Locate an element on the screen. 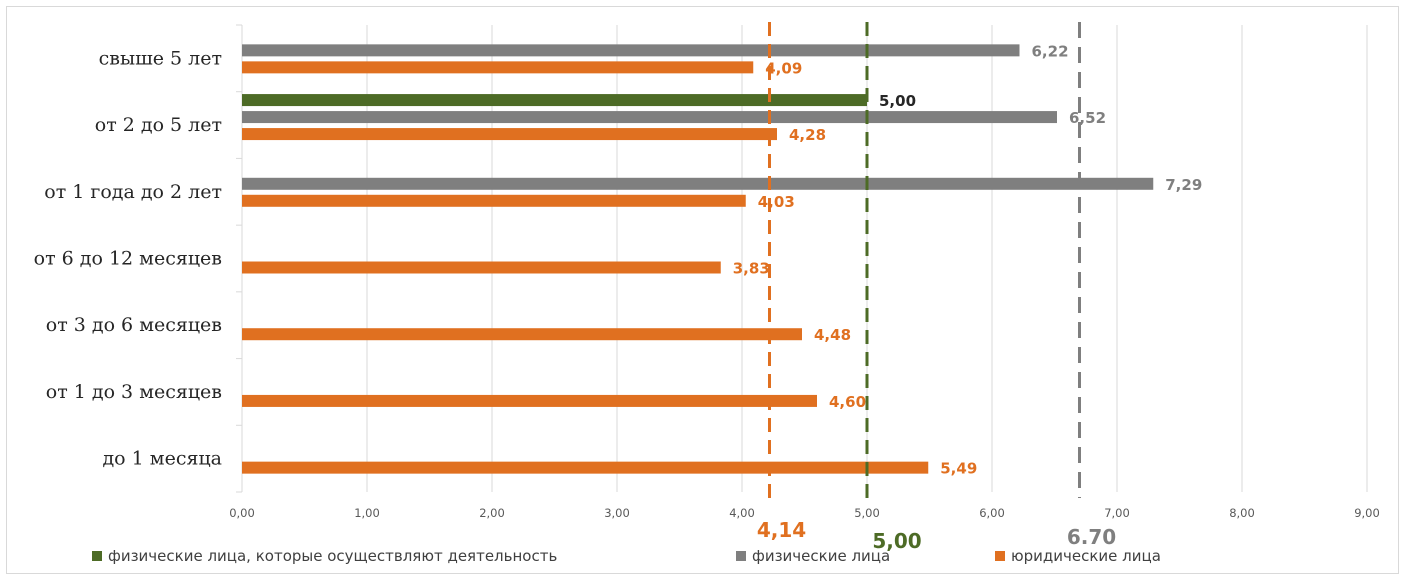  x-tick-label: 1,00 is located at coordinates (367, 513).